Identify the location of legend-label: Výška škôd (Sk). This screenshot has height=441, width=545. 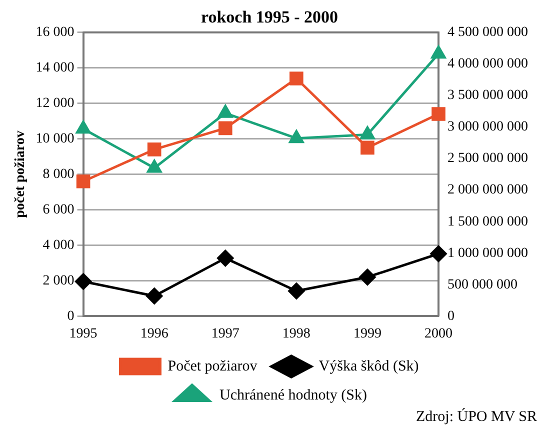
(368, 366).